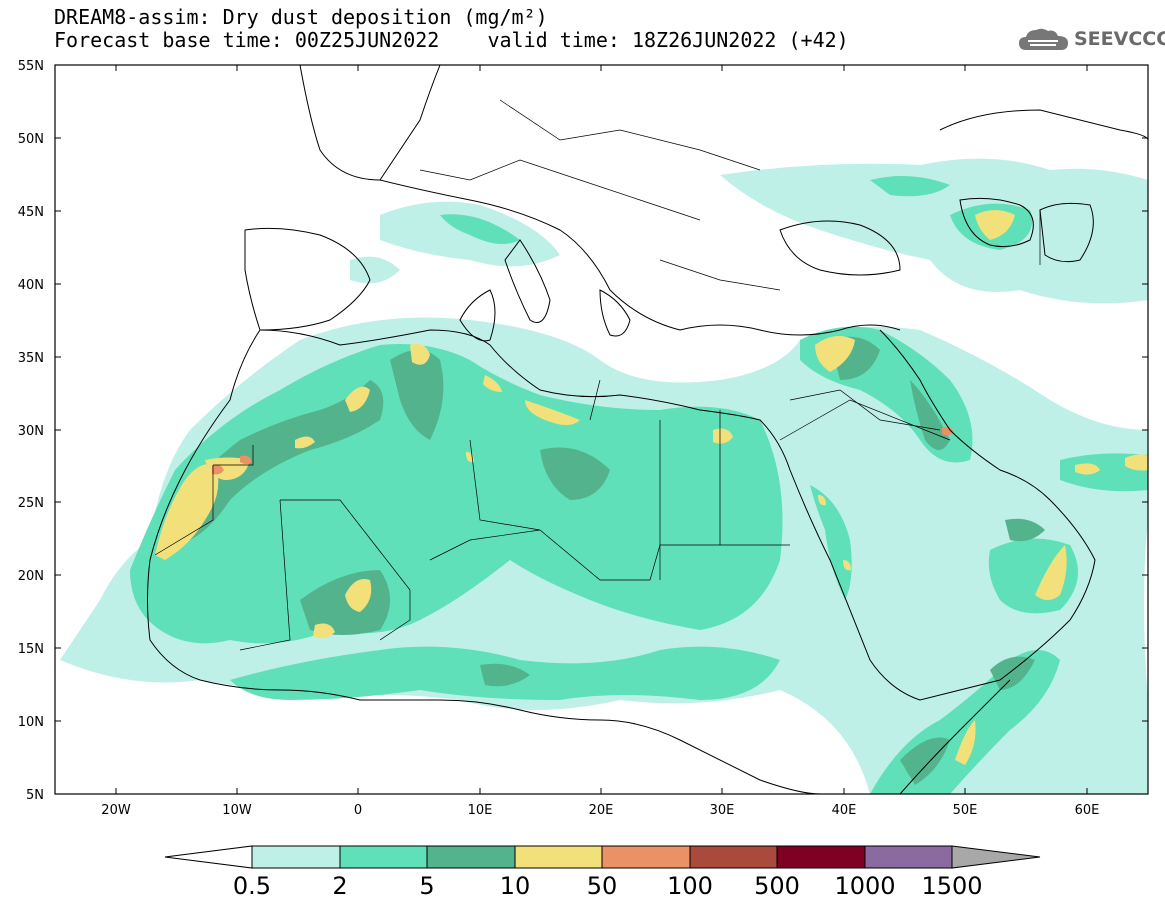 This screenshot has height=907, width=1165. I want to click on colorbar-label: 0.5, so click(252, 886).